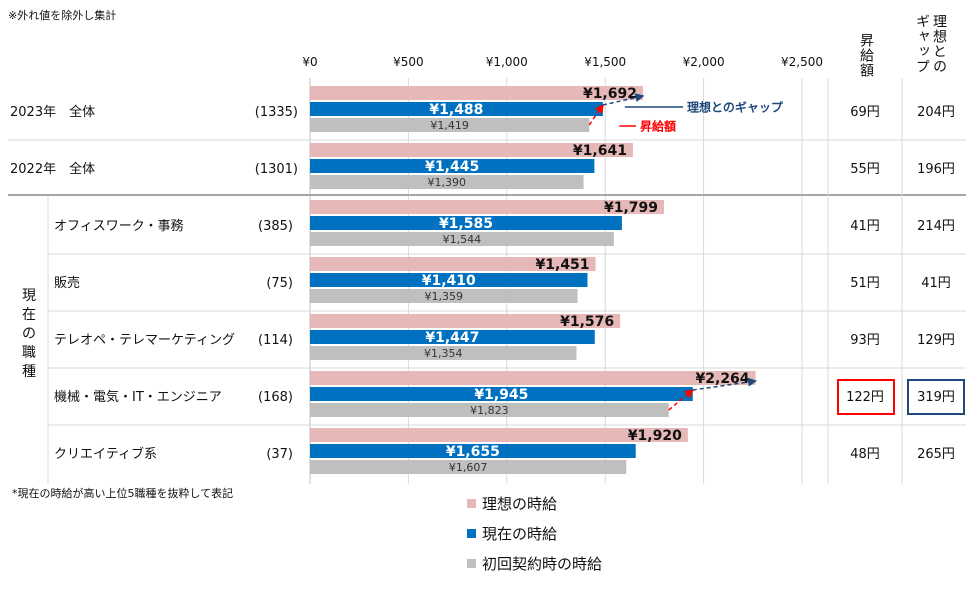  Describe the element at coordinates (520, 534) in the screenshot. I see `legend-current-label: 現在の時給` at that location.